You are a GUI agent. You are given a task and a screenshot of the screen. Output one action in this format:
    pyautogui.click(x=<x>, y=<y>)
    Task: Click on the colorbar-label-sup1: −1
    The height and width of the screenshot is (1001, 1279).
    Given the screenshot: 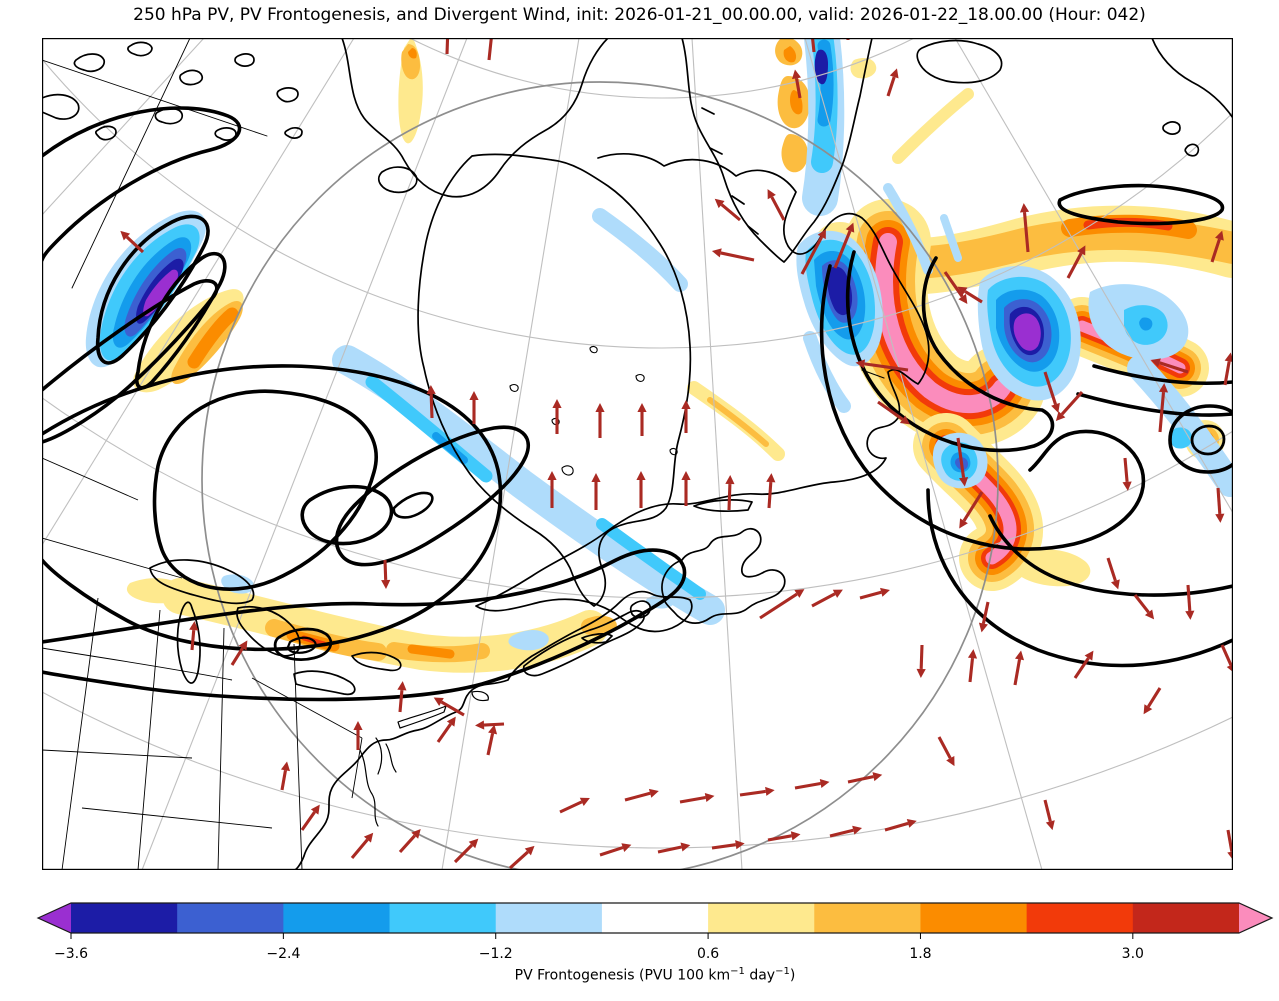 What is the action you would take?
    pyautogui.click(x=737, y=971)
    